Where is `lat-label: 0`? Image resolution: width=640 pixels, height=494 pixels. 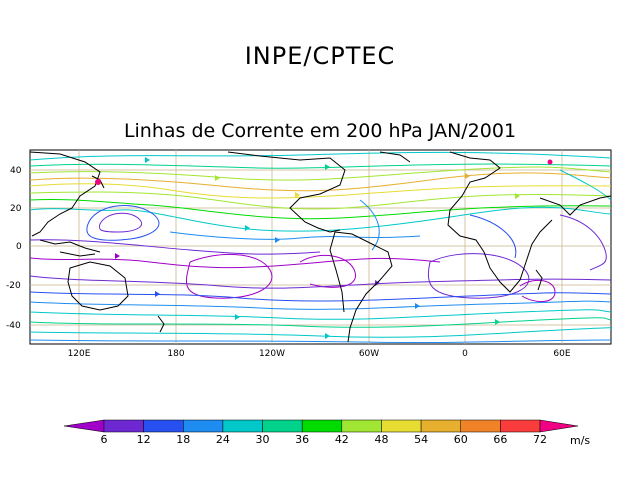
lat-label: 0 is located at coordinates (19, 247).